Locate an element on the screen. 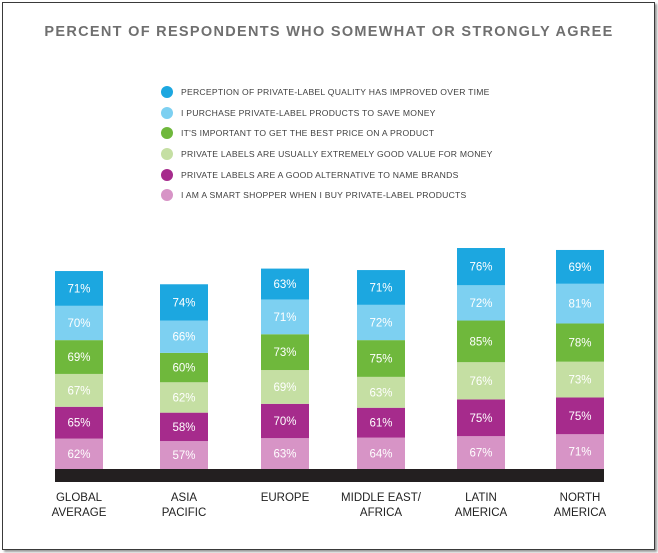 The width and height of the screenshot is (658, 553). data-label: 66% is located at coordinates (183, 338).